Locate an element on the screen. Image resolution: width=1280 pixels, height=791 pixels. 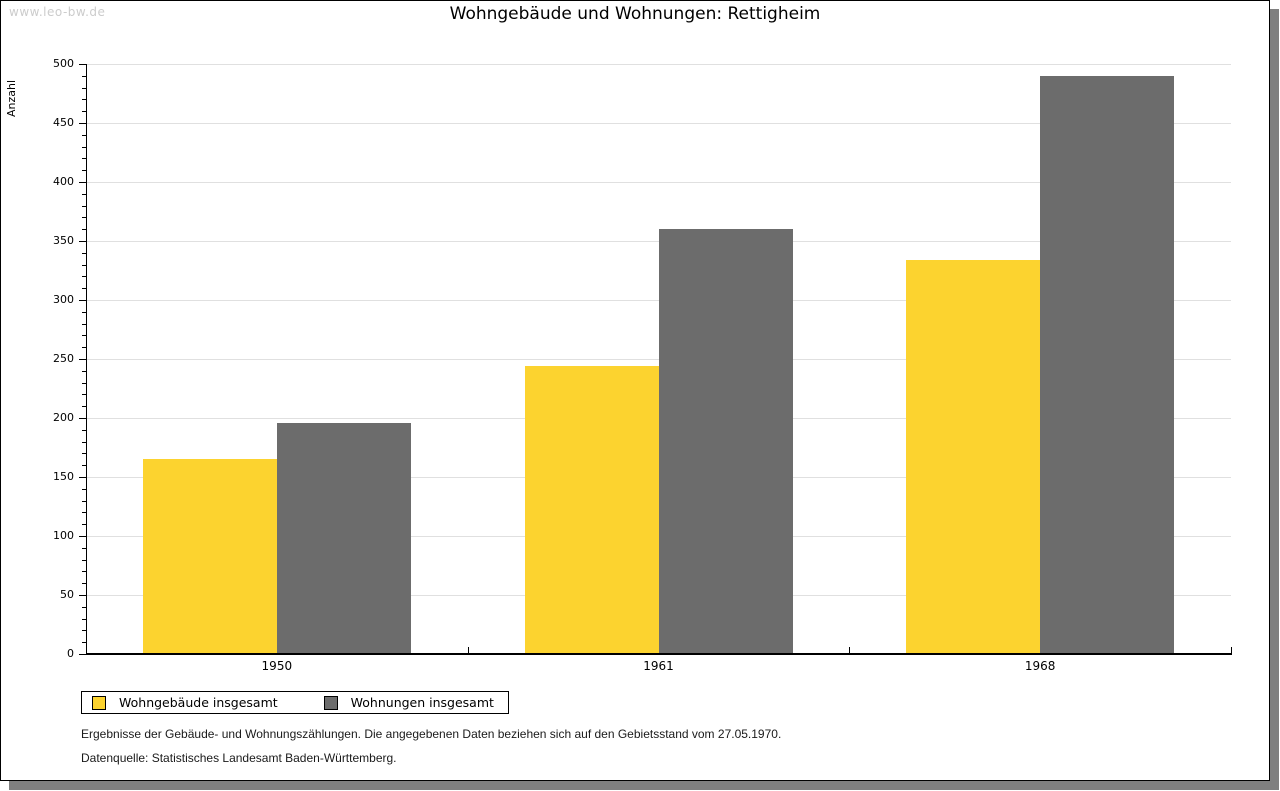
y-axis-label-350: 350 is located at coordinates (63, 240).